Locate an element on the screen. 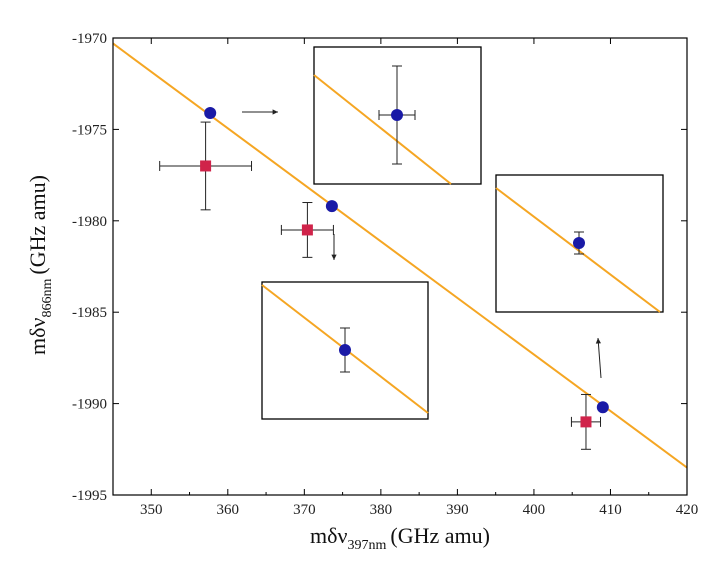 This screenshot has height=568, width=706. arrow-shaft is located at coordinates (599, 358).